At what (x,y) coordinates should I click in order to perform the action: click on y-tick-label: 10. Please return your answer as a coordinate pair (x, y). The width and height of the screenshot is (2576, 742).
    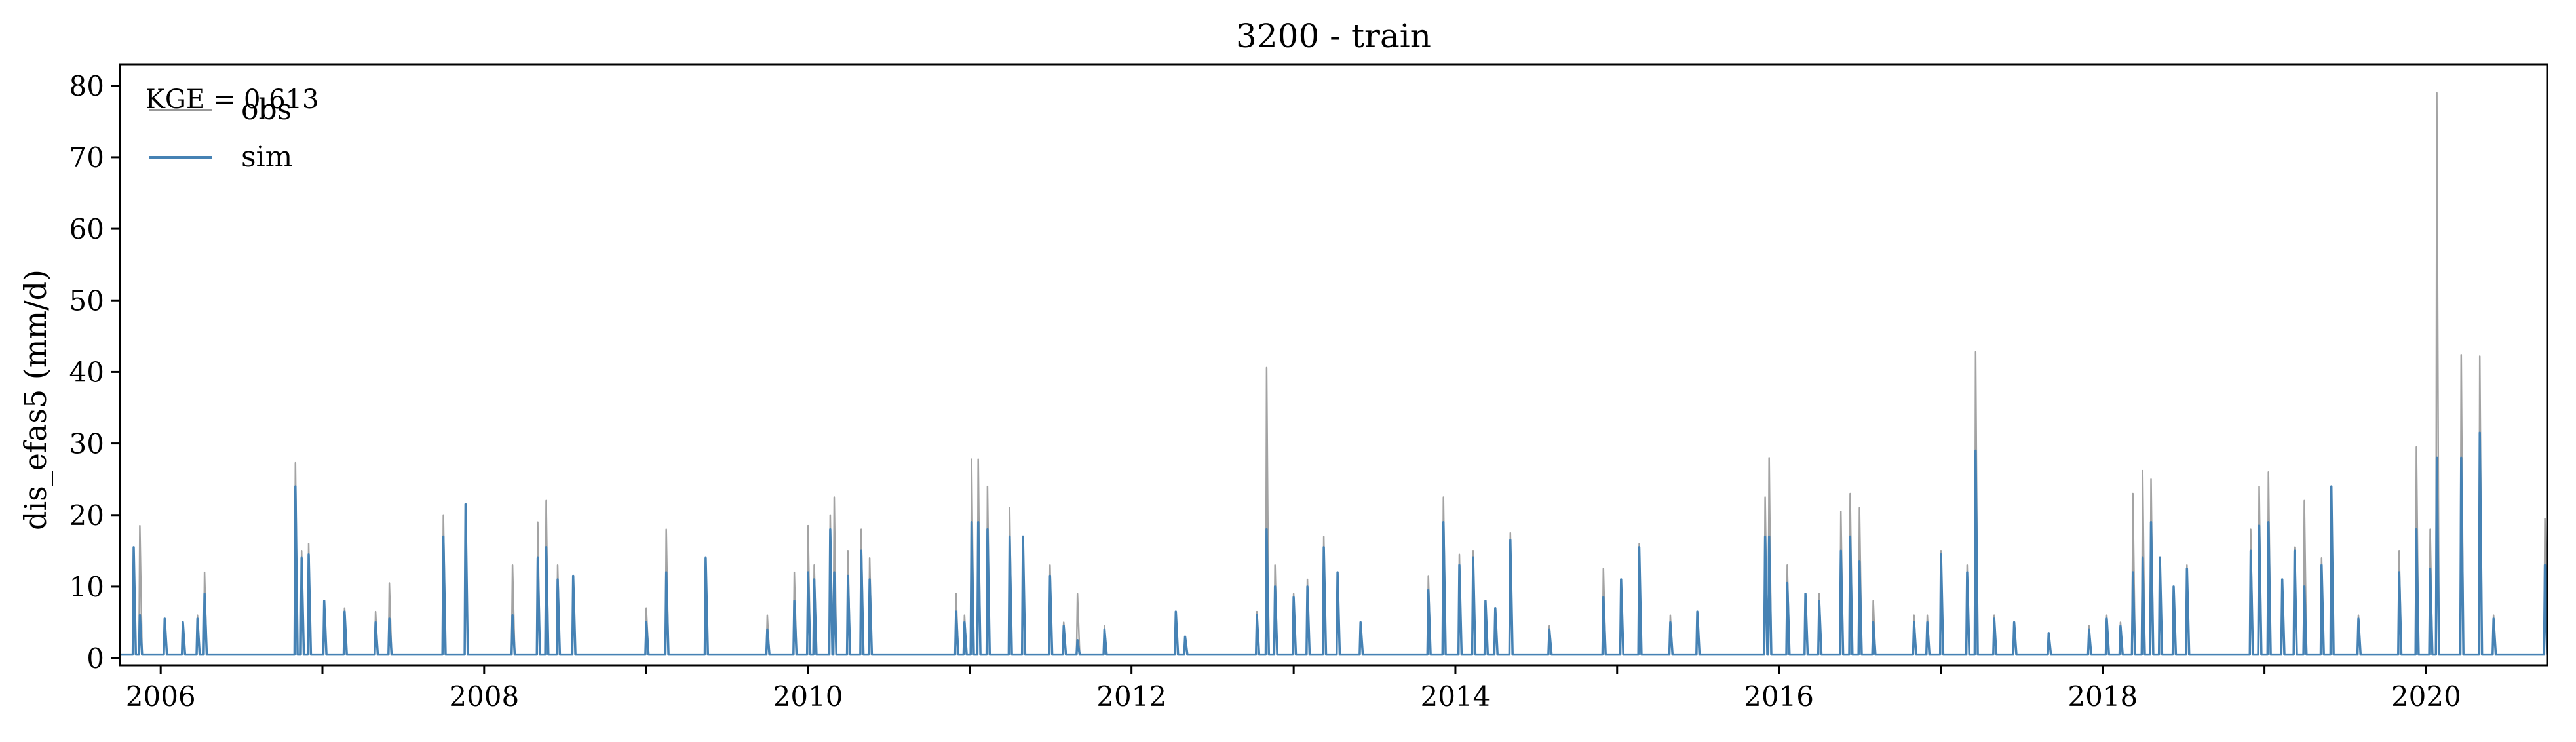
    Looking at the image, I should click on (86, 587).